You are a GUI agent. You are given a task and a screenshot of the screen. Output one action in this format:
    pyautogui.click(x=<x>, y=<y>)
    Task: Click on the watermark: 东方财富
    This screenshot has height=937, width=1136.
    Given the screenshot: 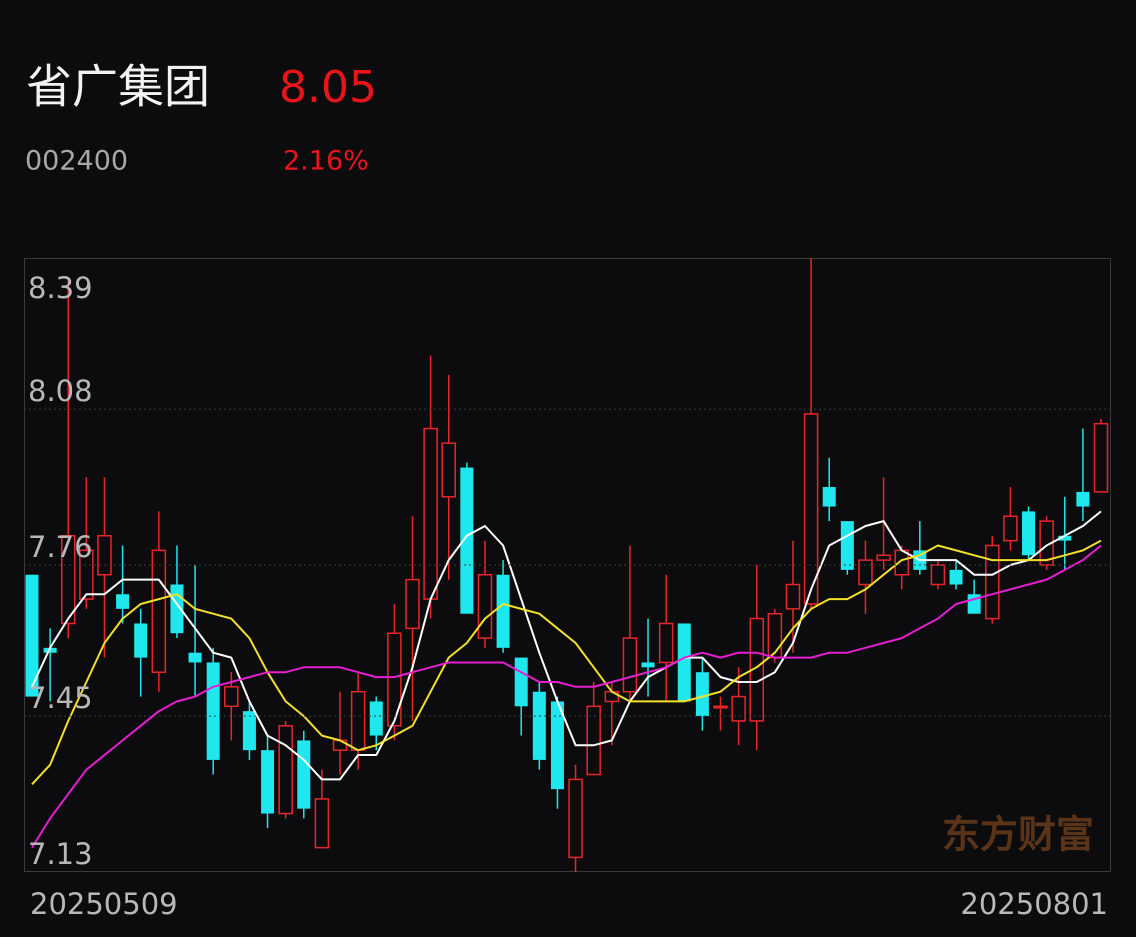 What is the action you would take?
    pyautogui.click(x=1018, y=834)
    